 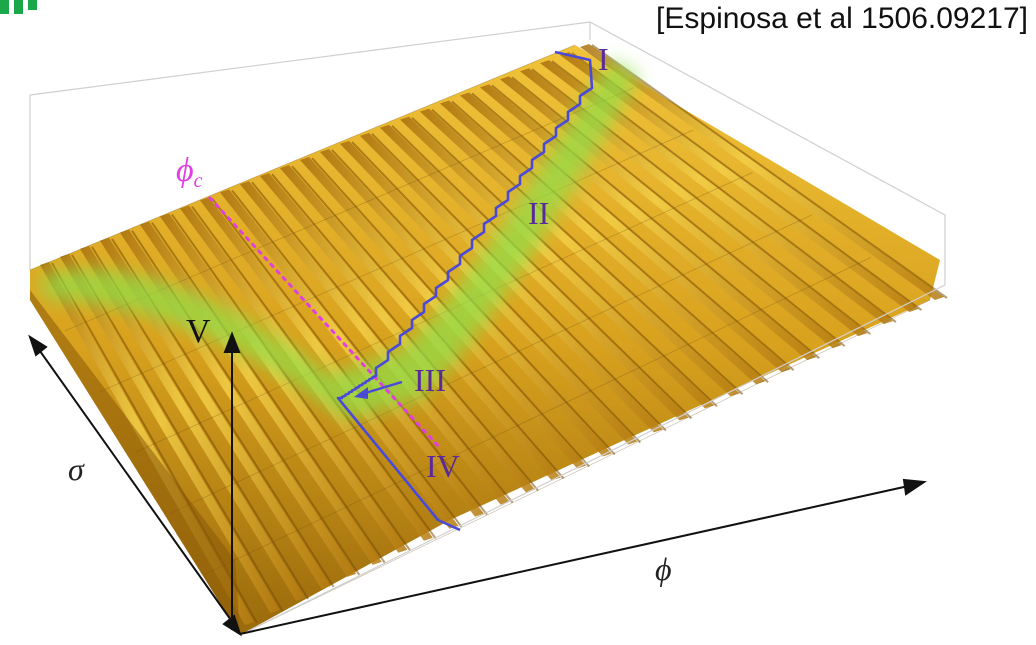 What do you see at coordinates (325, 323) in the screenshot?
I see `phi-c-dotted-line` at bounding box center [325, 323].